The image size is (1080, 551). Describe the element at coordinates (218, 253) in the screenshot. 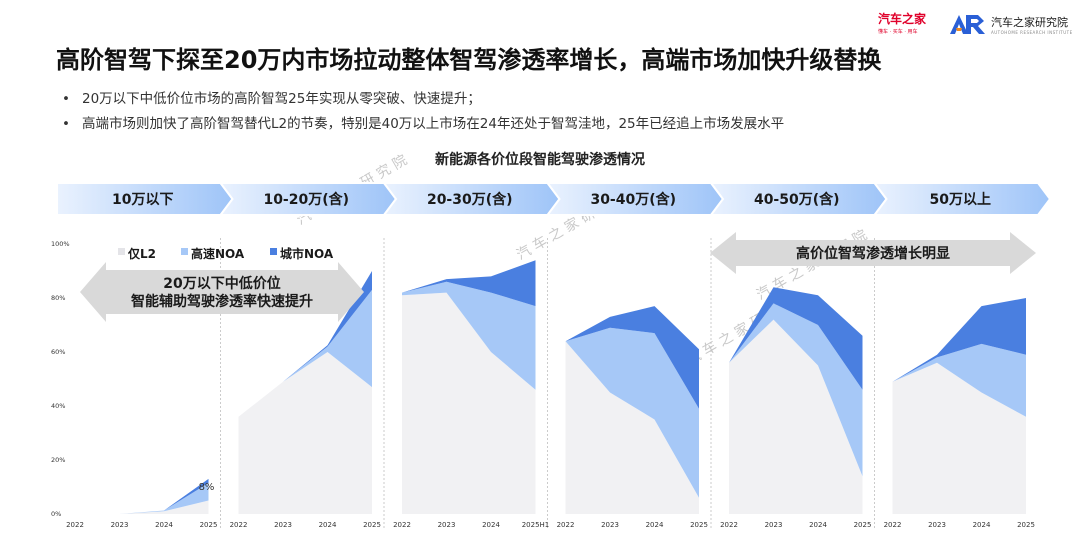

I see `legend-label: 高速NOA` at that location.